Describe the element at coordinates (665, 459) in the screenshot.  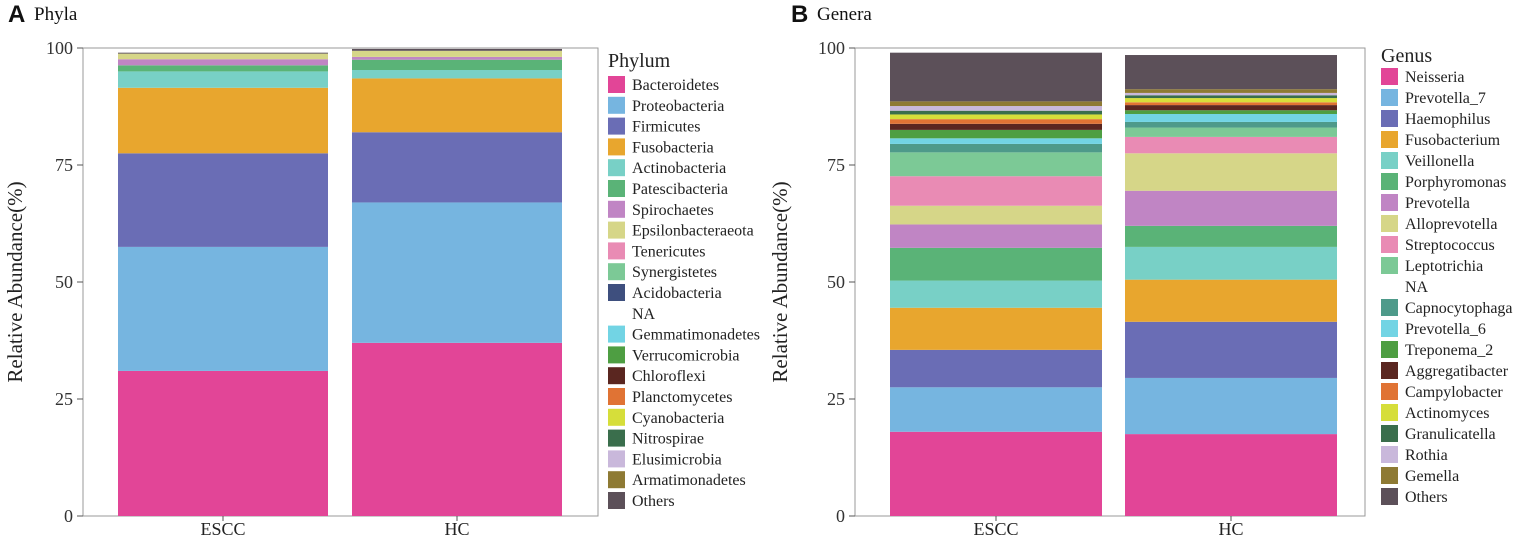
I see `legend-item-elusimicrobia: Elusimicrobia` at that location.